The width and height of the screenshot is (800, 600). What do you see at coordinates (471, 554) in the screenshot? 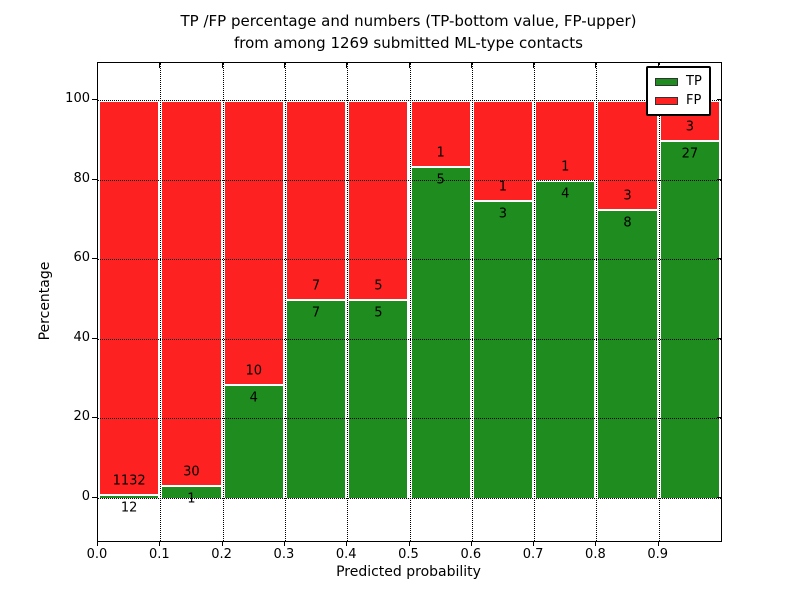
I see `x-tick-label: 0.6` at bounding box center [471, 554].